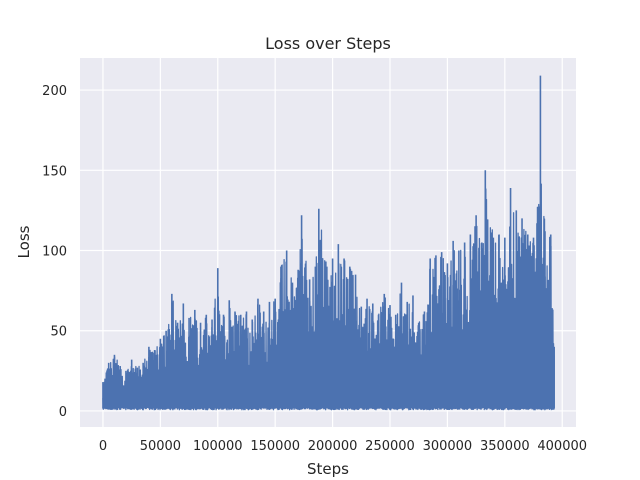 Image resolution: width=640 pixels, height=480 pixels. I want to click on x-tick-label: 150000, so click(275, 446).